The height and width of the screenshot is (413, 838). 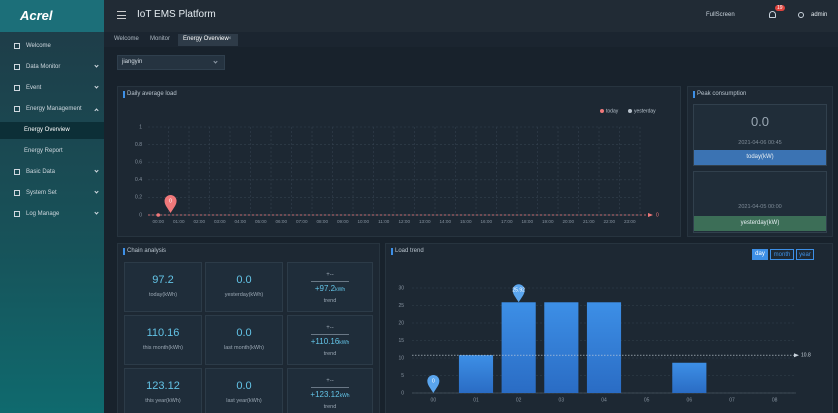 What do you see at coordinates (158, 215) in the screenshot?
I see `series-point` at bounding box center [158, 215].